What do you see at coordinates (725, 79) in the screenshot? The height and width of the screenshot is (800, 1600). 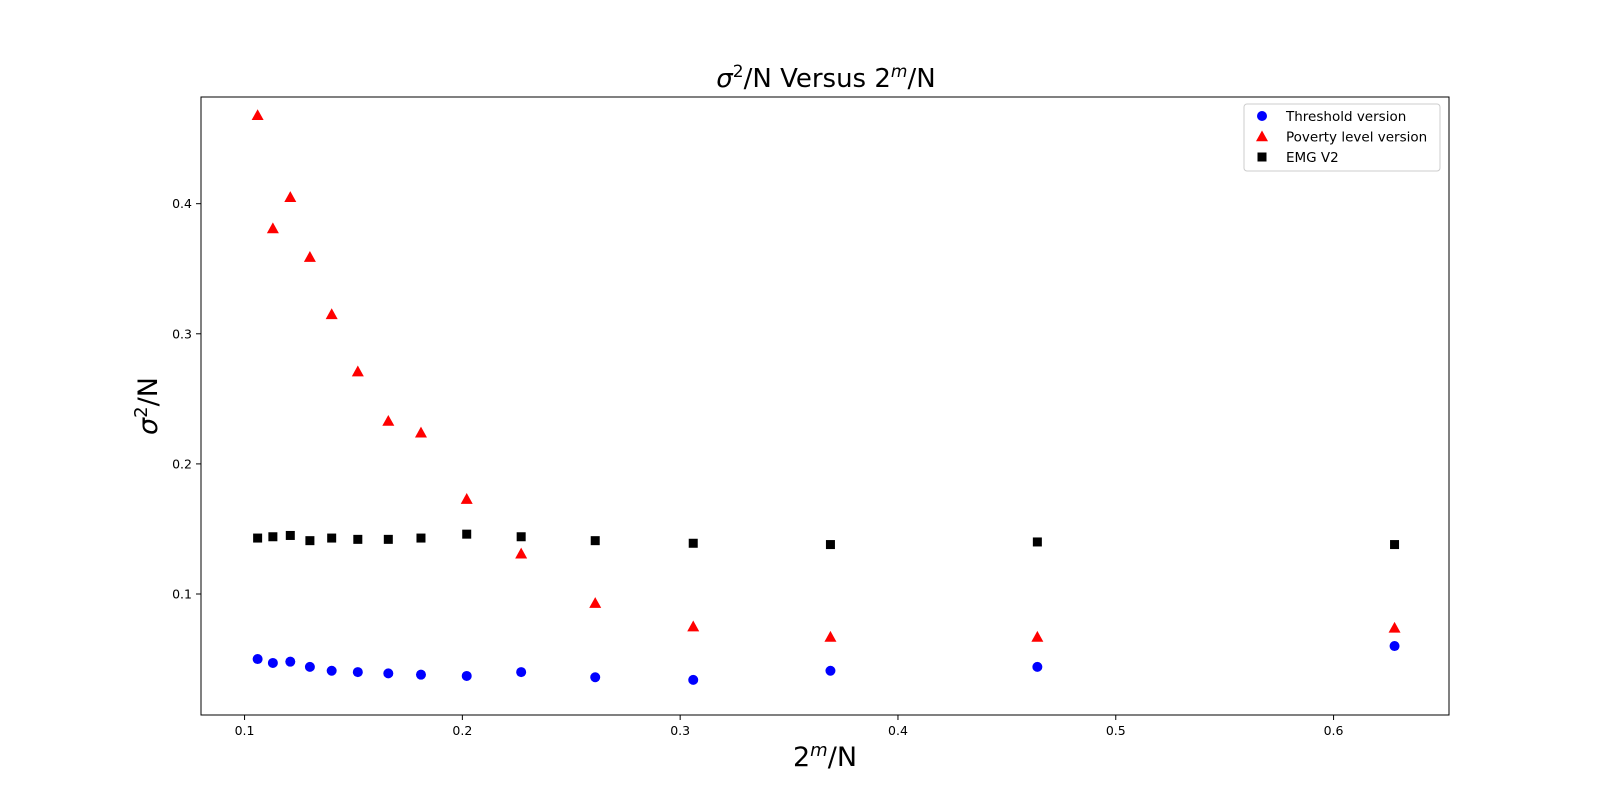 I see `title-sigma: σ` at bounding box center [725, 79].